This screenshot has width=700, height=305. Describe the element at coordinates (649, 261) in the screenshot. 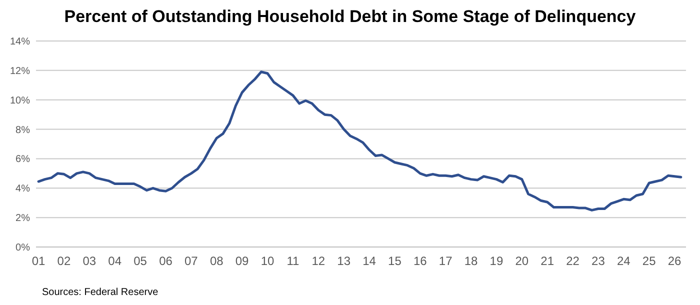

I see `x-tick-label: 25` at that location.